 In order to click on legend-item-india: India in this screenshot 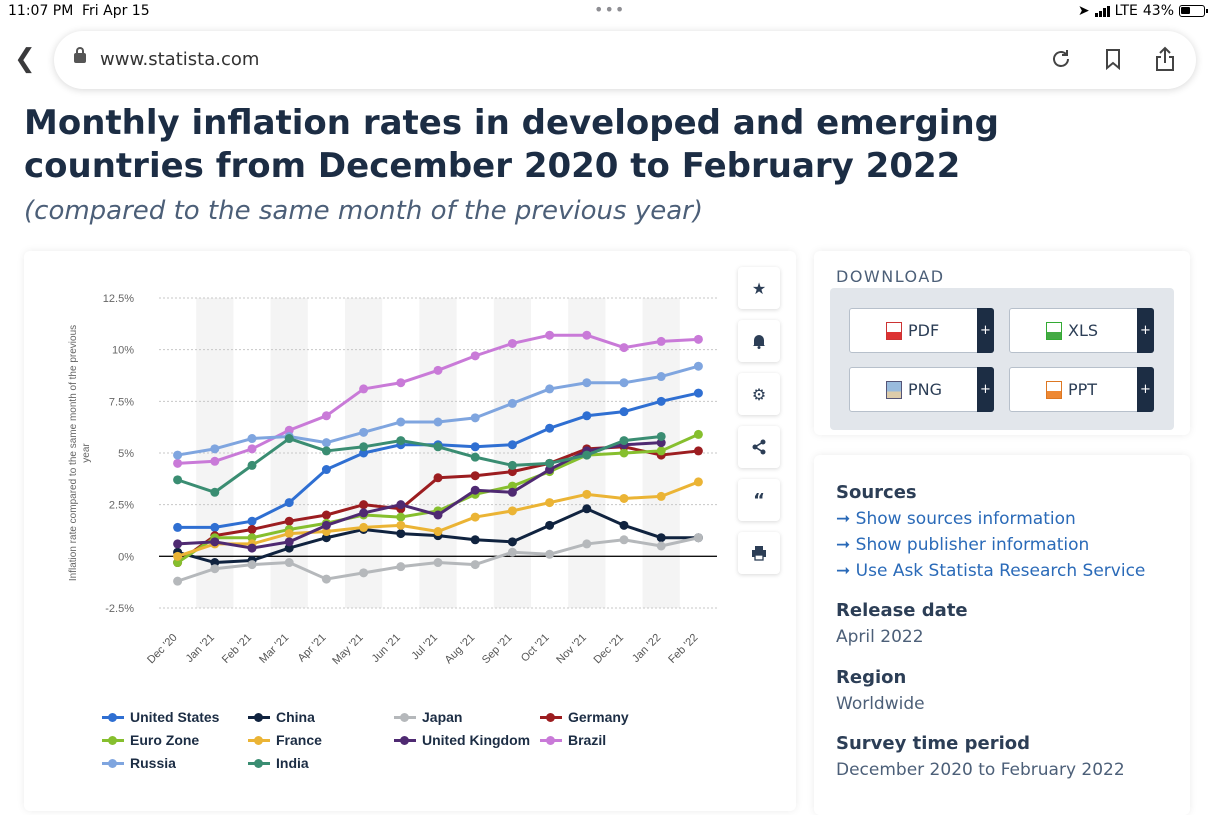, I will do `click(278, 763)`.